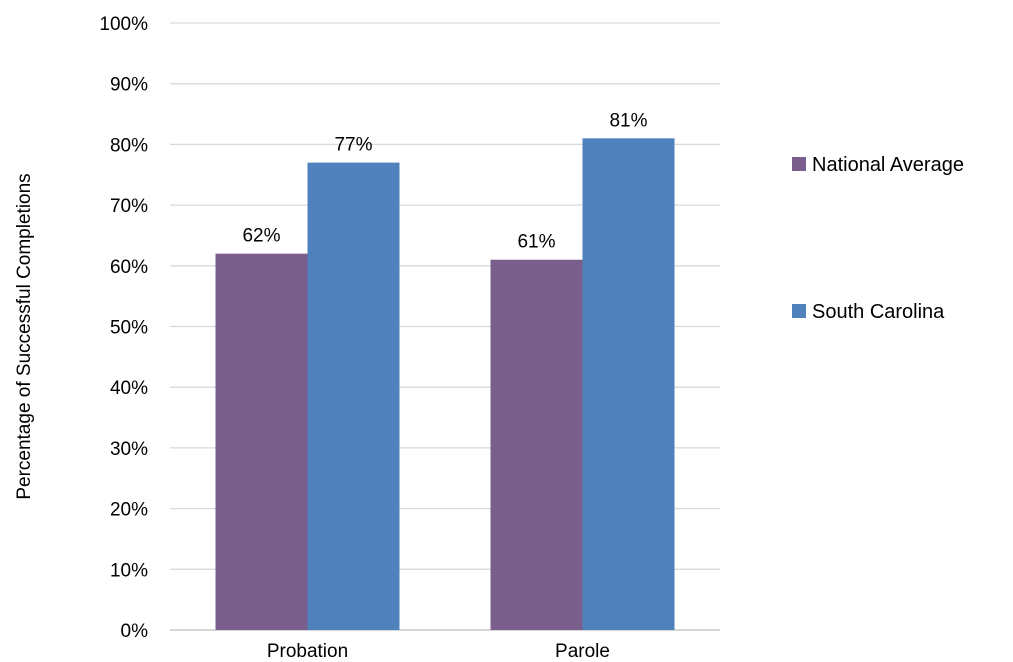 This screenshot has height=662, width=1013. Describe the element at coordinates (129, 510) in the screenshot. I see `y-tick-label: 20%` at that location.